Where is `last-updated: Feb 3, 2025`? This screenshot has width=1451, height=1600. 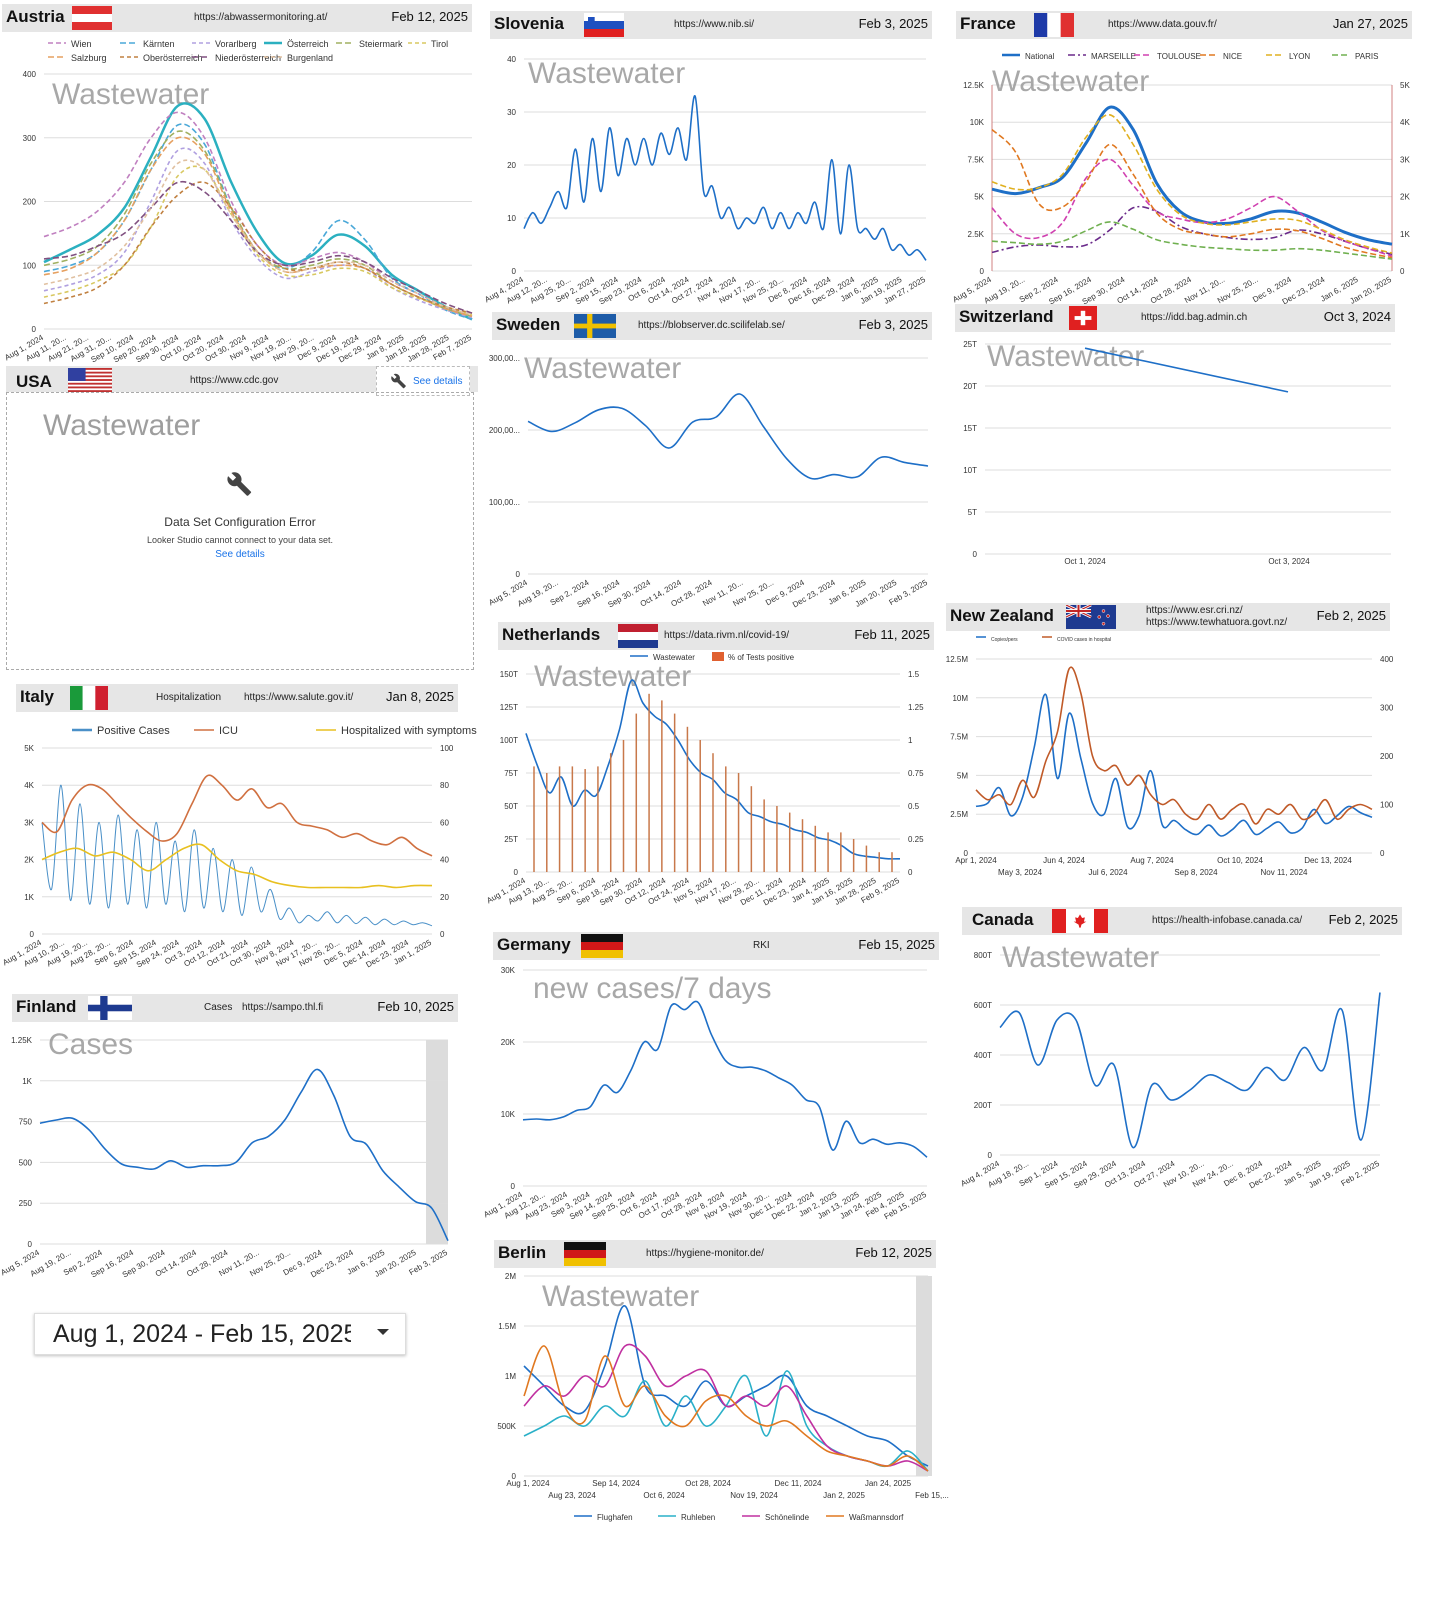
last-updated: Feb 3, 2025 is located at coordinates (893, 23).